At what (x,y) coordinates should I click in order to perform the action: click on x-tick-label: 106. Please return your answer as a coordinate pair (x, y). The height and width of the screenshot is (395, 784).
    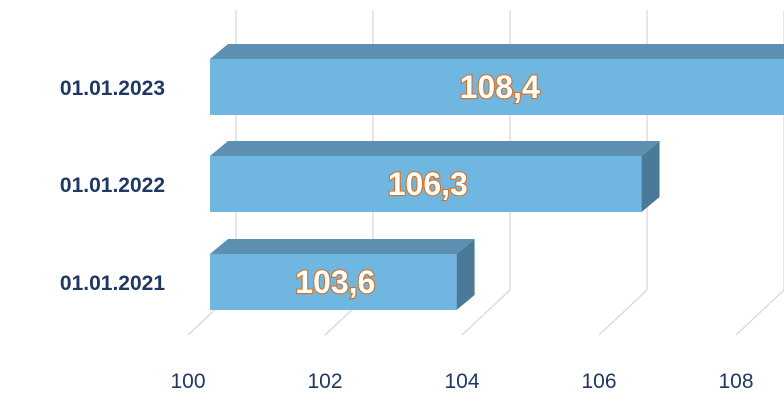
    Looking at the image, I should click on (598, 381).